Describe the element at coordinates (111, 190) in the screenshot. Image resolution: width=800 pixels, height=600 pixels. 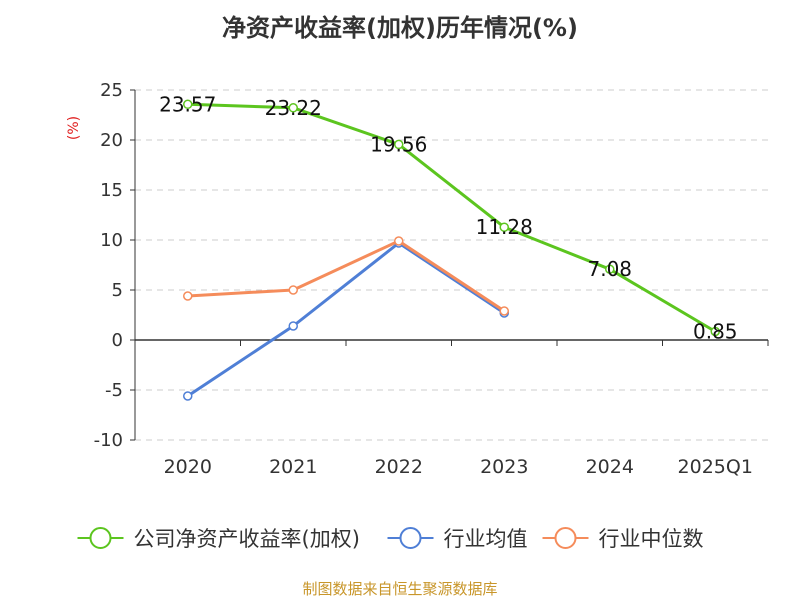
I see `y-tick-label: 15` at that location.